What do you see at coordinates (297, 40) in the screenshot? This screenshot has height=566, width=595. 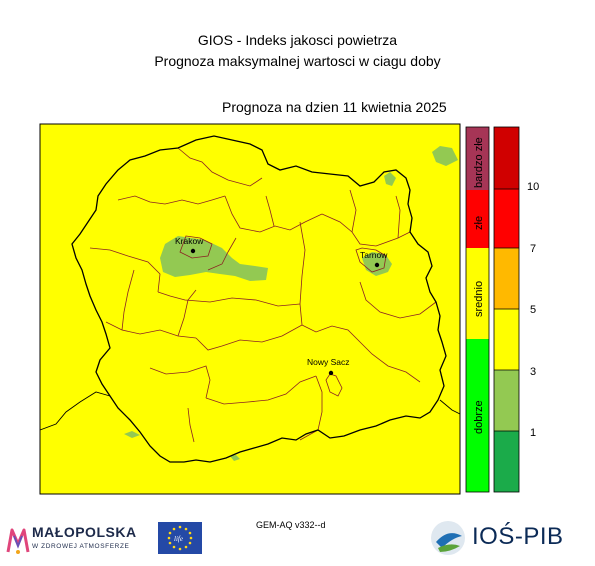 I see `title-line-1: GIOS - Indeks jakosci powietrza` at bounding box center [297, 40].